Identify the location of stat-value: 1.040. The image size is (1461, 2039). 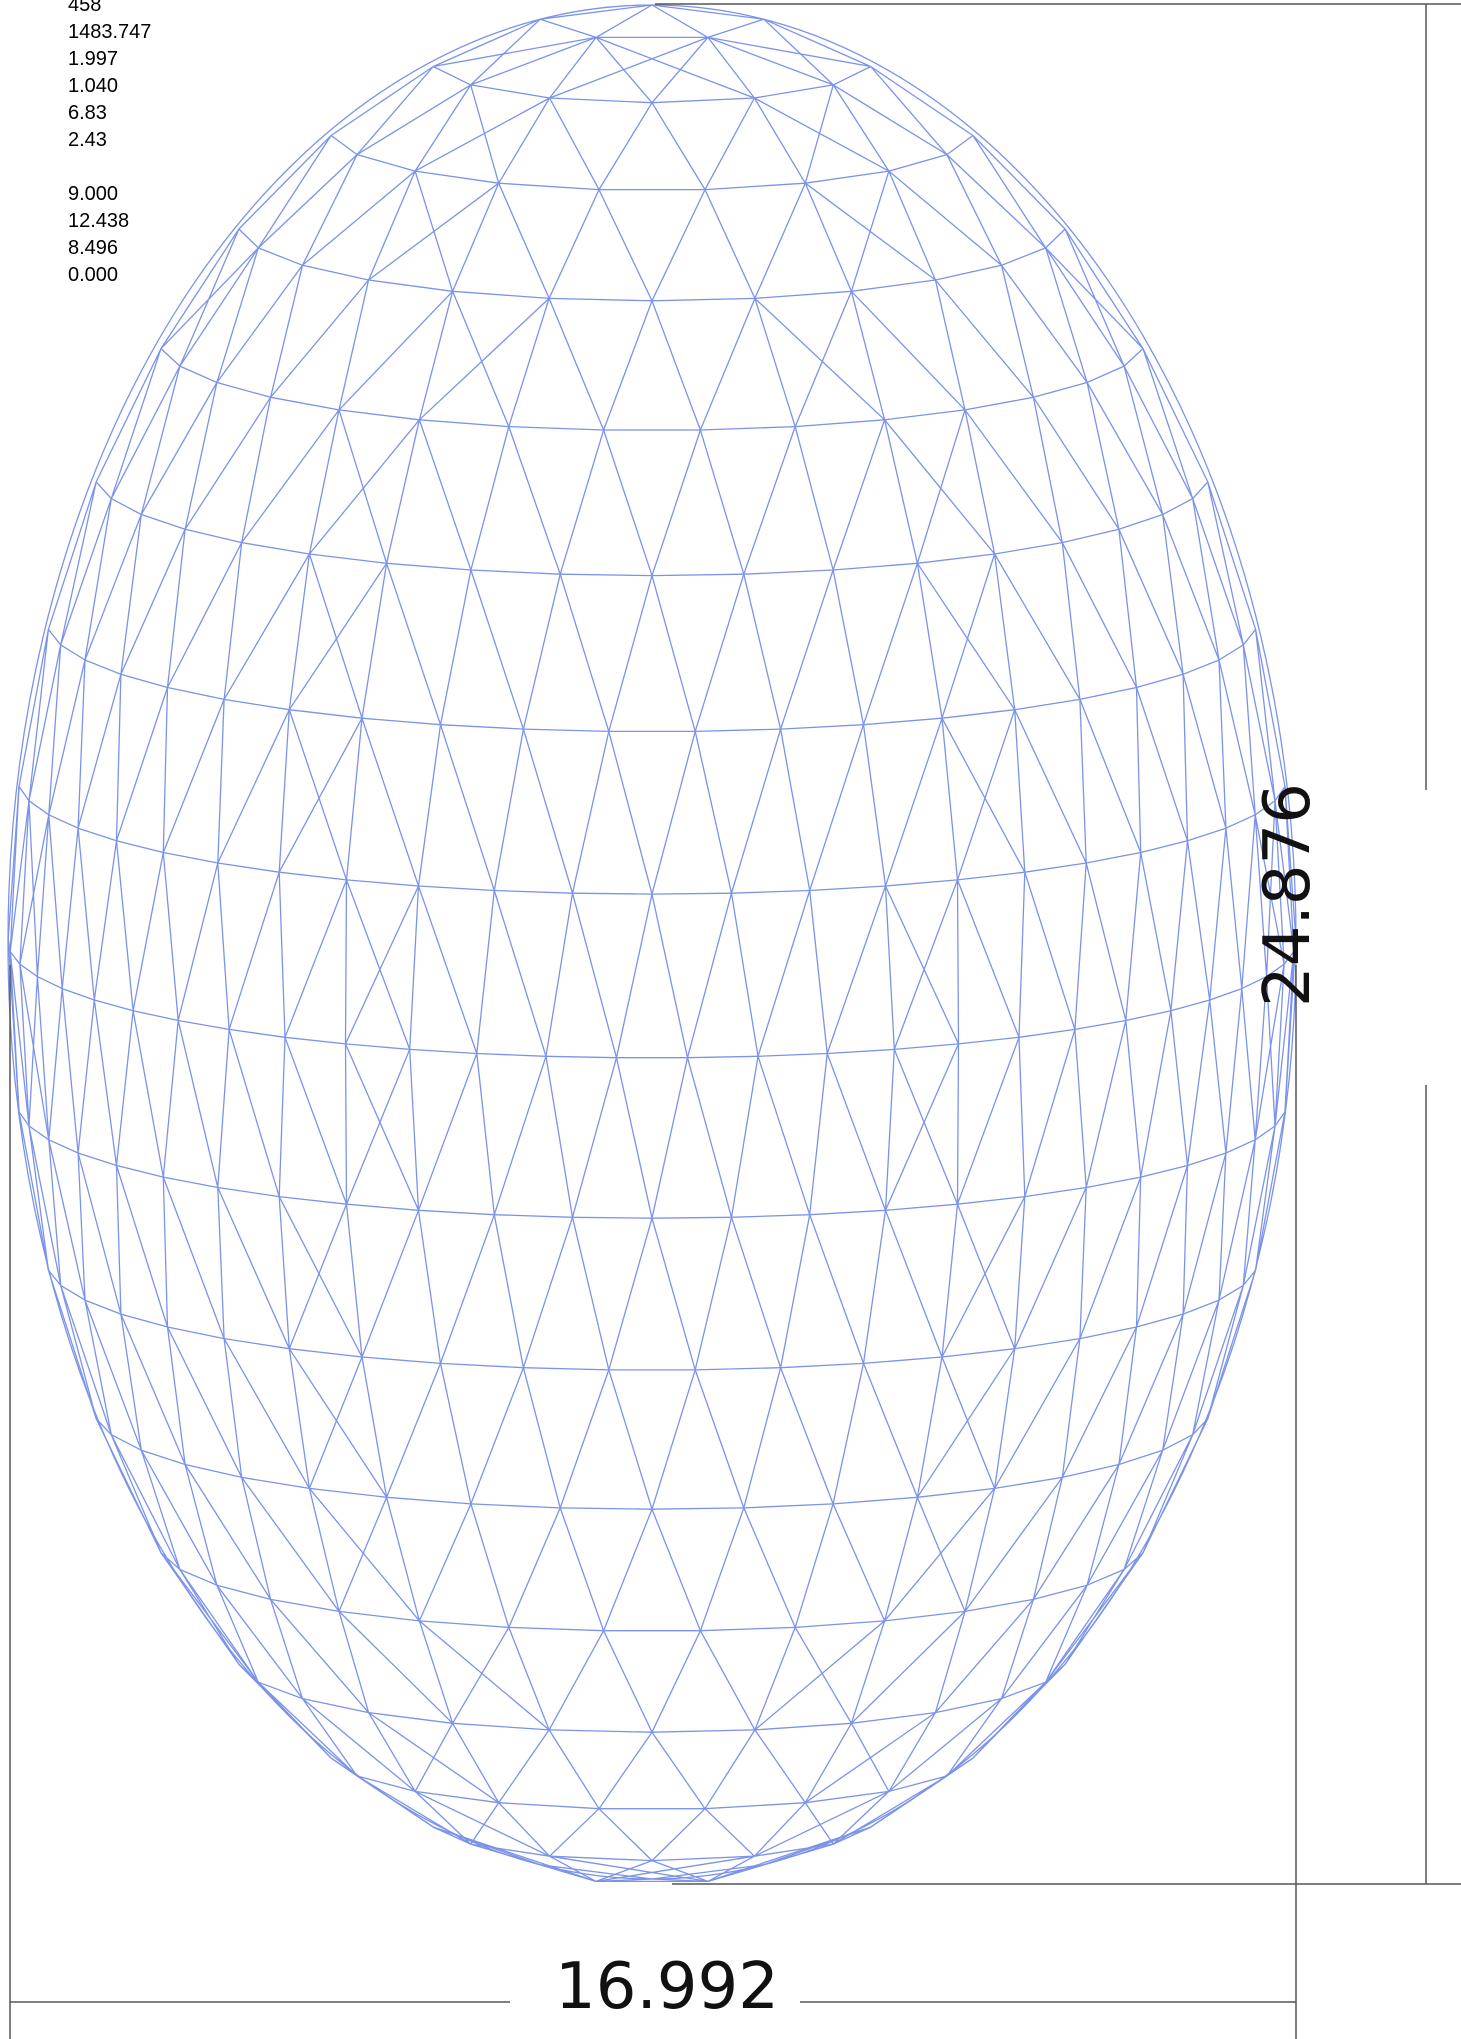
(93, 86).